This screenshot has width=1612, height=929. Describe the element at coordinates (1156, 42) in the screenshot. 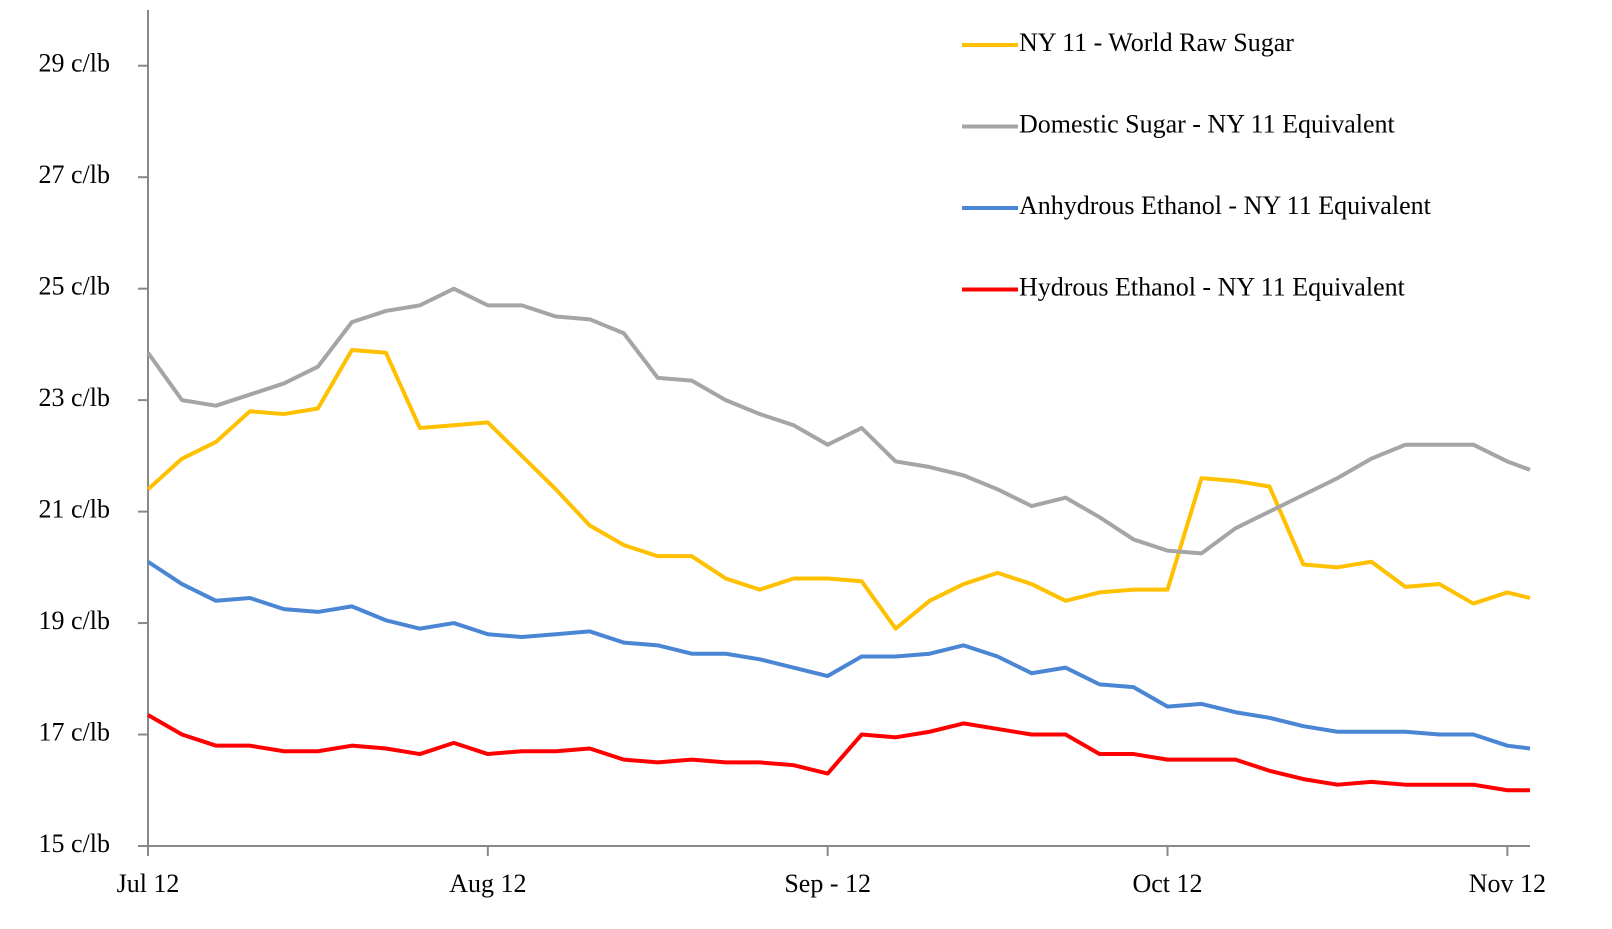

I see `legend-label: NY 11 - World Raw Sugar` at that location.